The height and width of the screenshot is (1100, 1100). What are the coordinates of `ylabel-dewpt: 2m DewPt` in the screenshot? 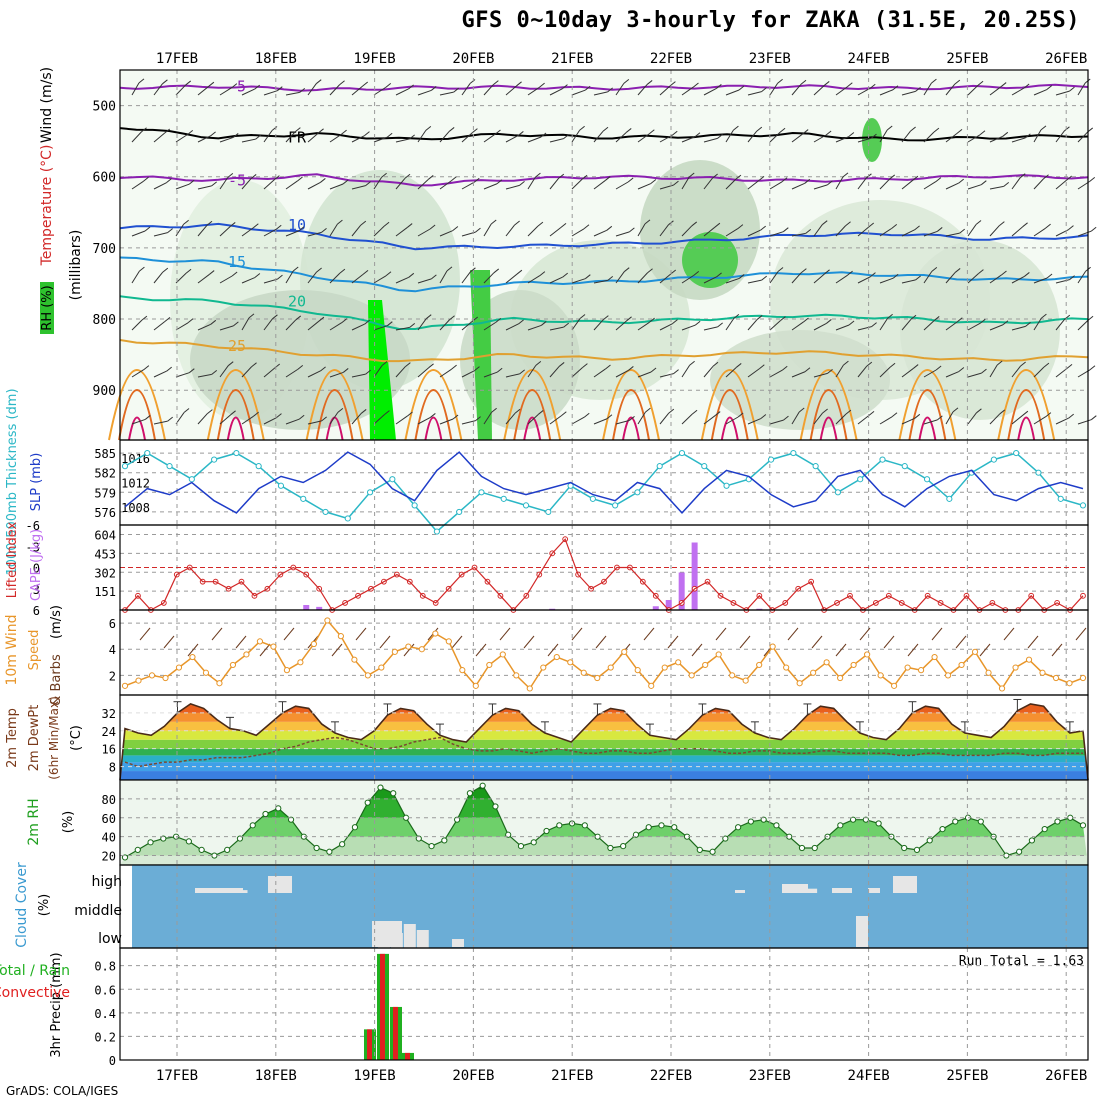 It's located at (34, 738).